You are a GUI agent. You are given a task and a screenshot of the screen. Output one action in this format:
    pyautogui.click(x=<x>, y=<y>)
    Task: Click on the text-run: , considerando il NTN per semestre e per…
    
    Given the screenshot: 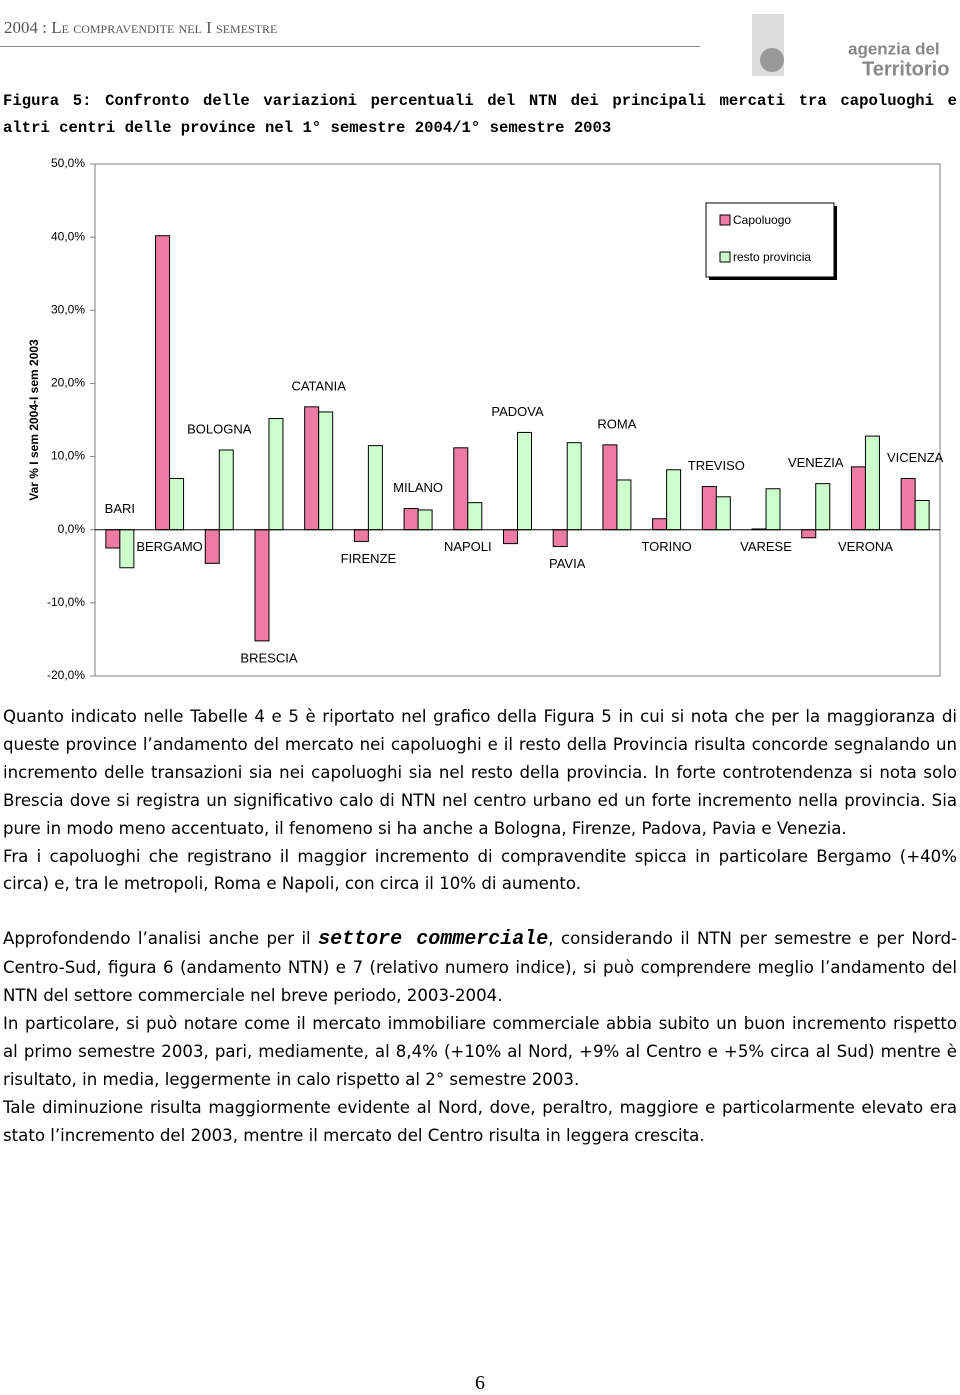 What is the action you would take?
    pyautogui.click(x=480, y=967)
    